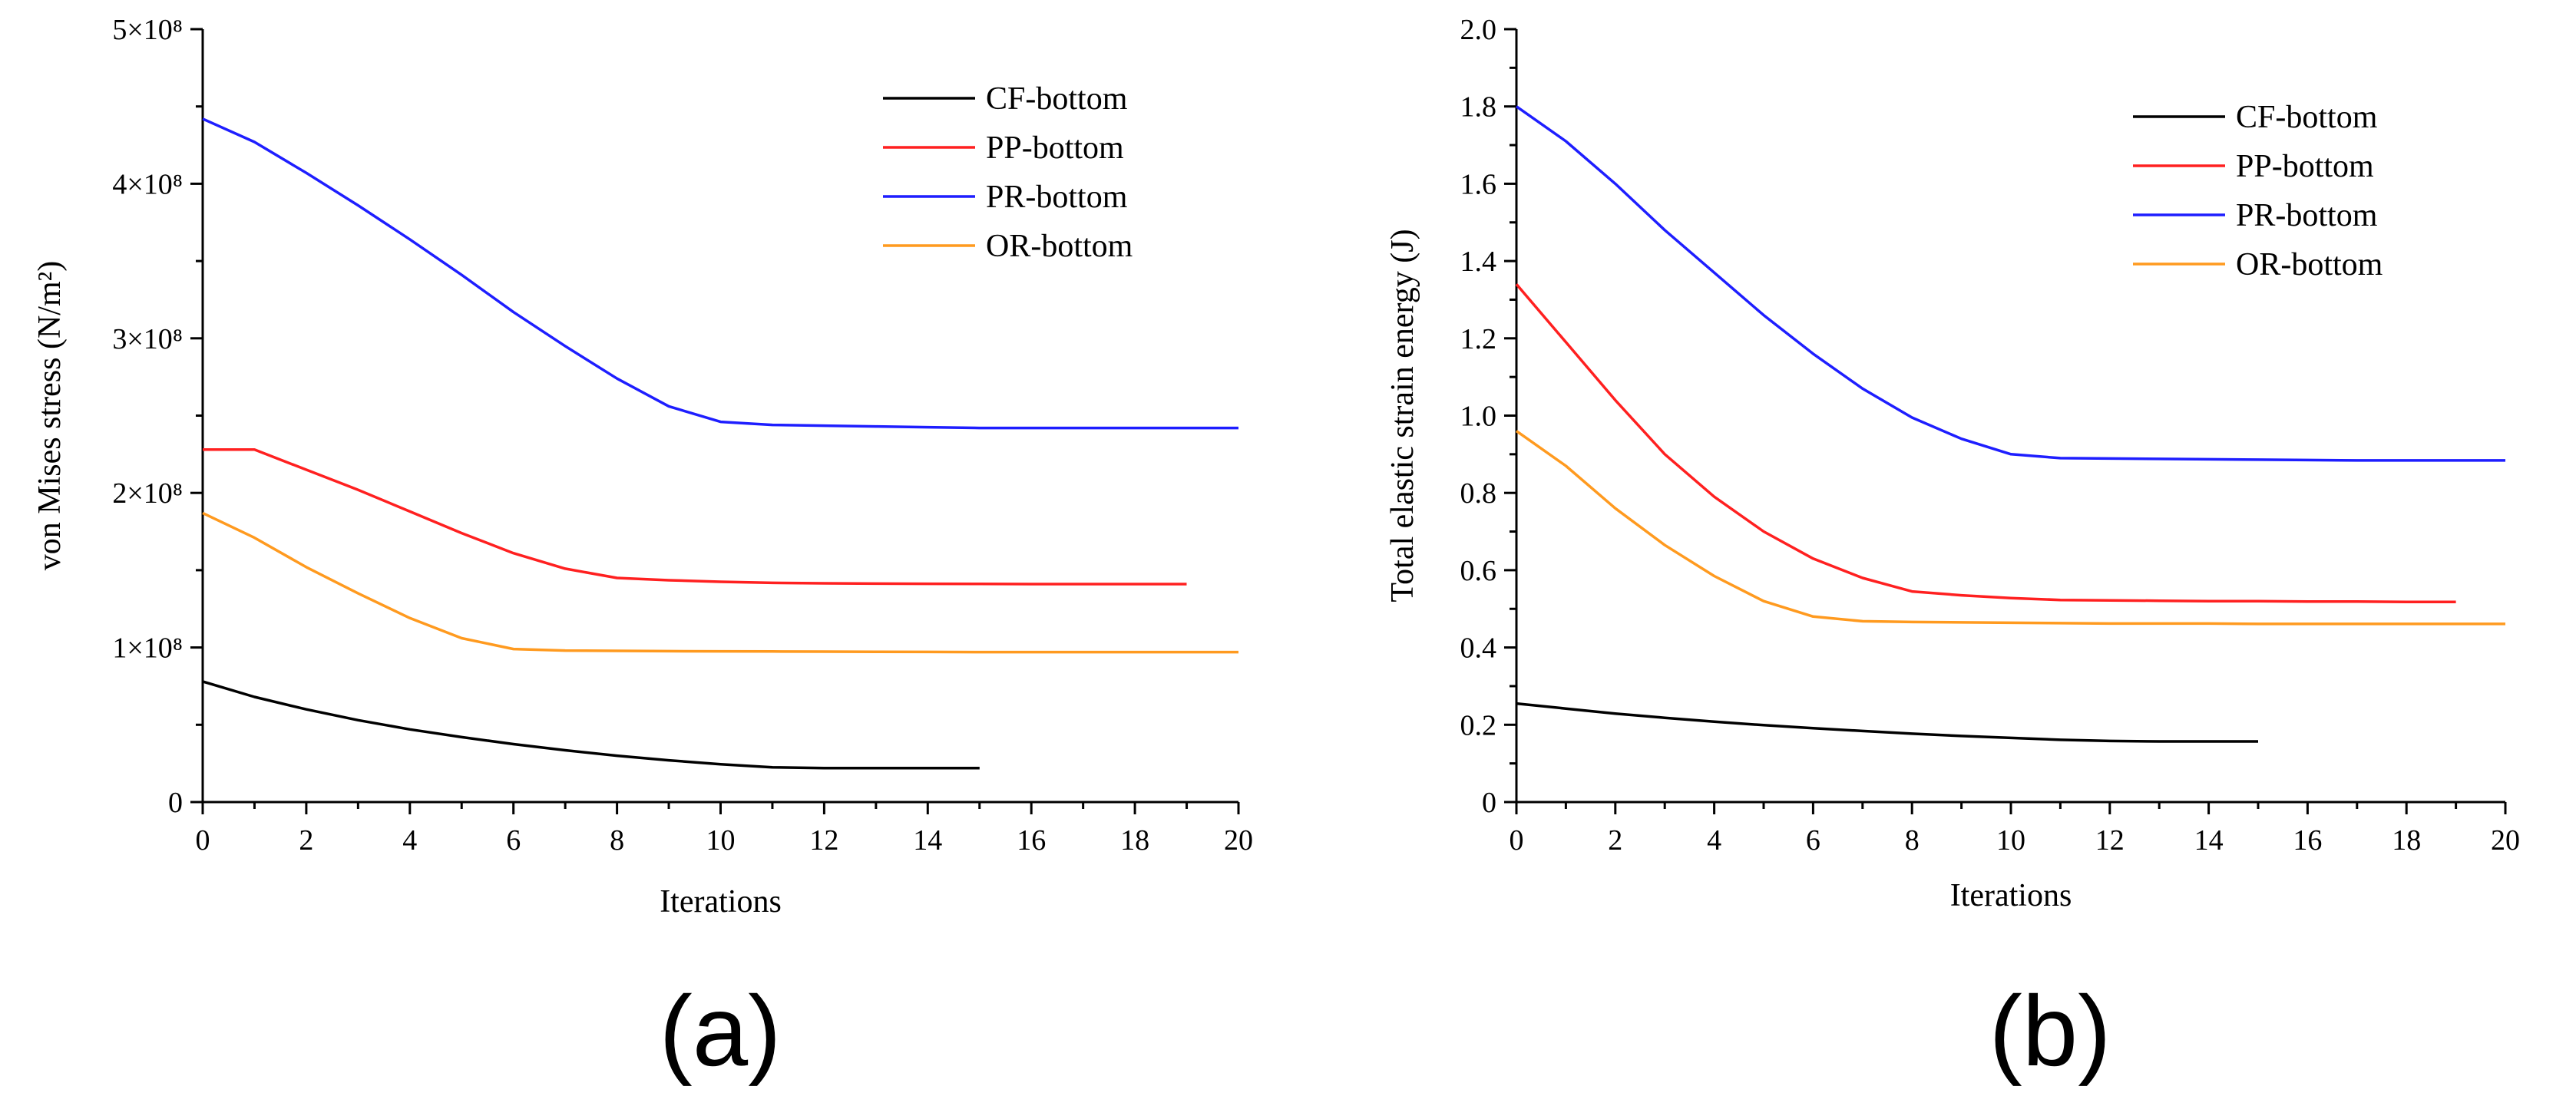 The height and width of the screenshot is (1106, 2576). I want to click on y-axis-label: Total elastic strain energy (J), so click(1402, 415).